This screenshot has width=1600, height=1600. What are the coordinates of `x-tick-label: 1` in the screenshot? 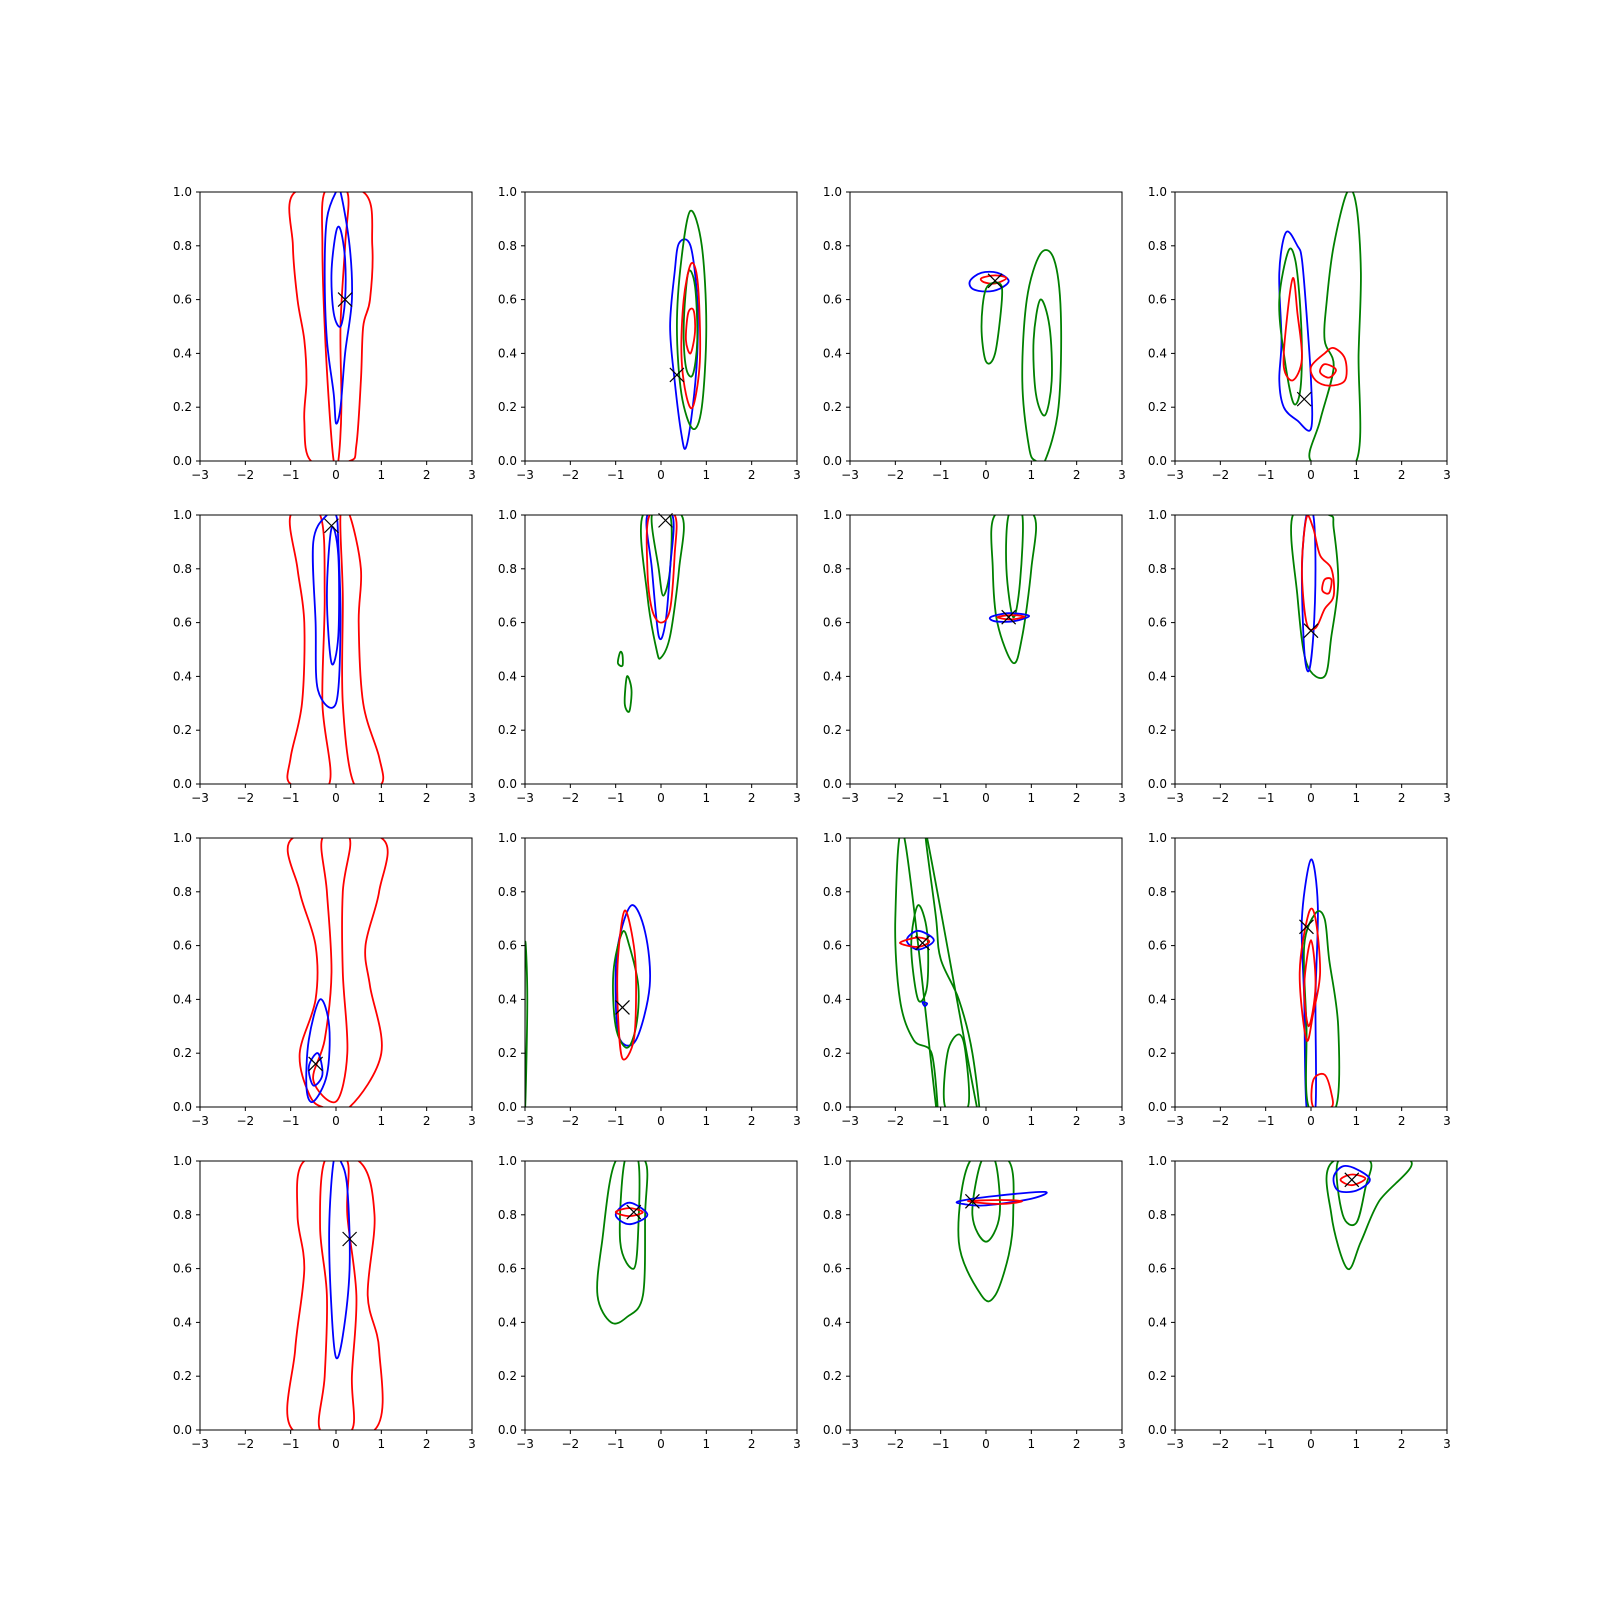 It's located at (707, 1444).